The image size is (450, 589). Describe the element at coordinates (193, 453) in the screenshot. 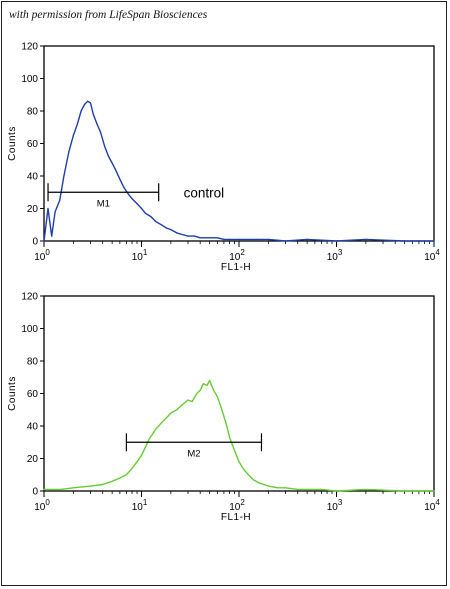

I see `gate-label: M2` at that location.